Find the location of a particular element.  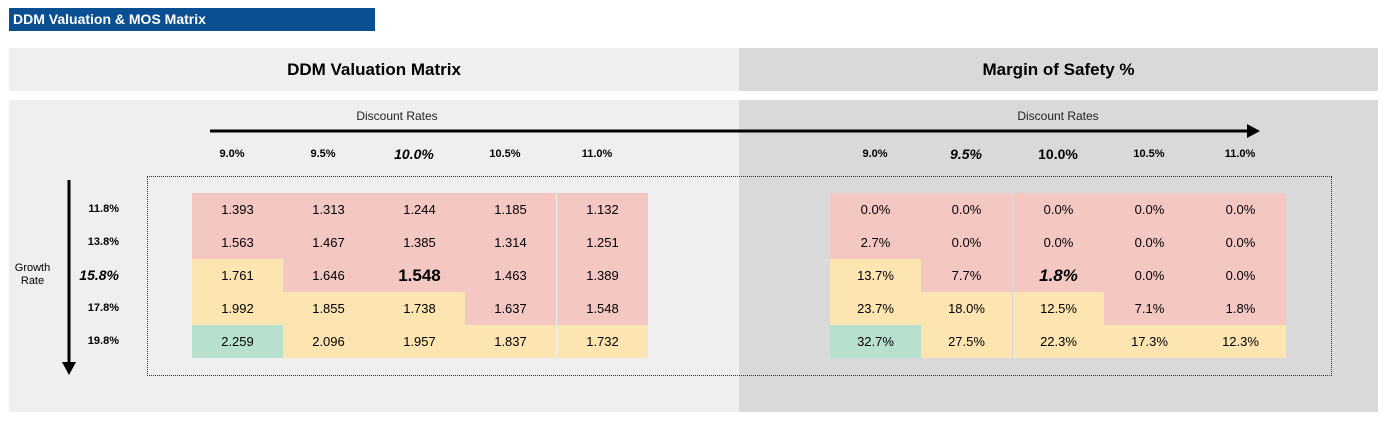

valuation-cell: 2.096 is located at coordinates (328, 341).